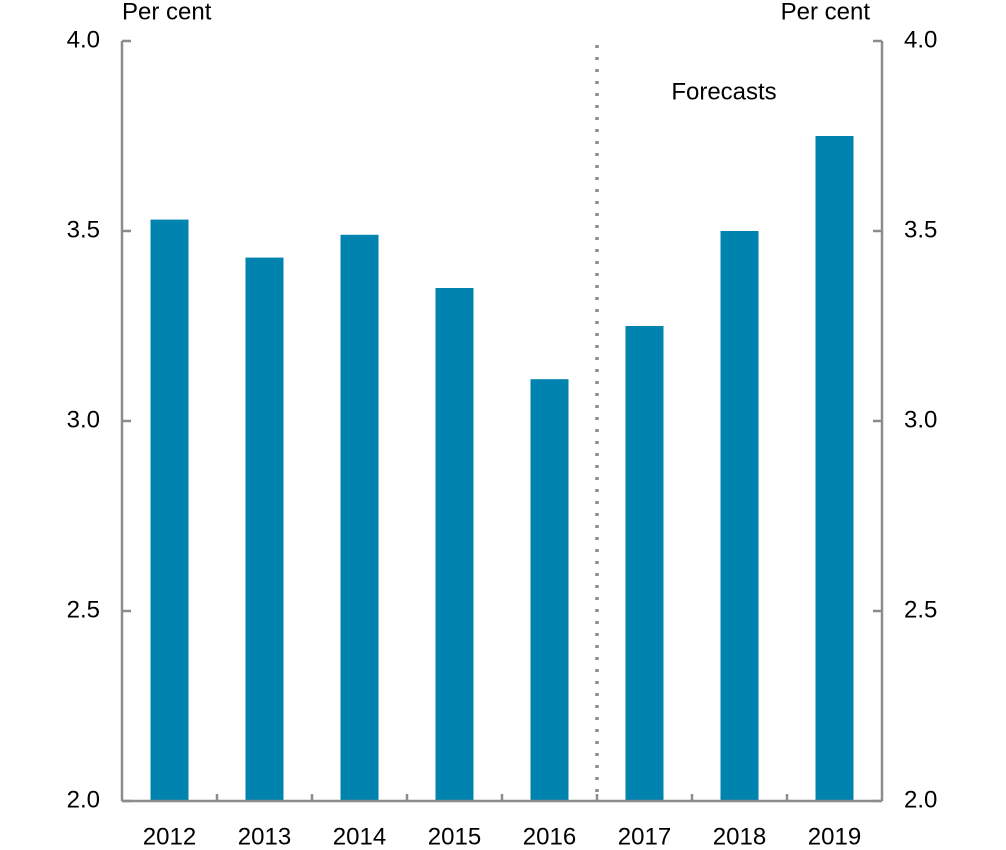 The height and width of the screenshot is (850, 1006). Describe the element at coordinates (83, 419) in the screenshot. I see `y-tick-label: 3.0` at that location.